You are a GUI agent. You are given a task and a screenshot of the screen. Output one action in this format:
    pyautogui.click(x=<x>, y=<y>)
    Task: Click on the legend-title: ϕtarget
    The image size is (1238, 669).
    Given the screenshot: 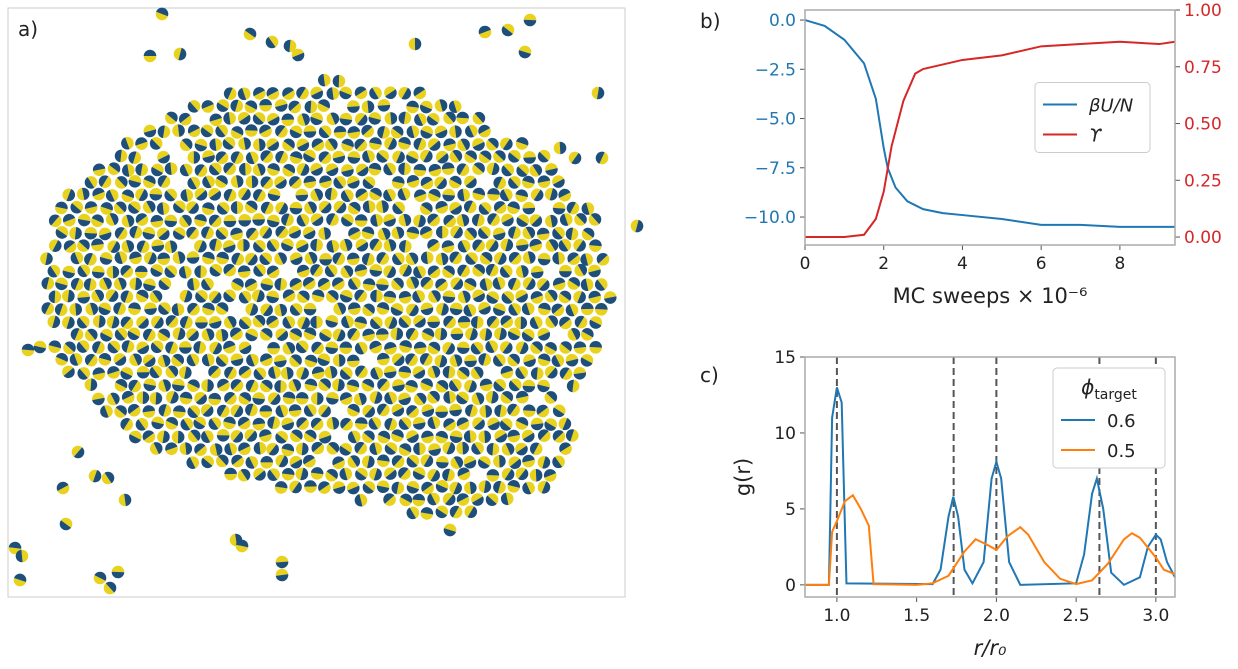 What is the action you would take?
    pyautogui.click(x=1109, y=389)
    